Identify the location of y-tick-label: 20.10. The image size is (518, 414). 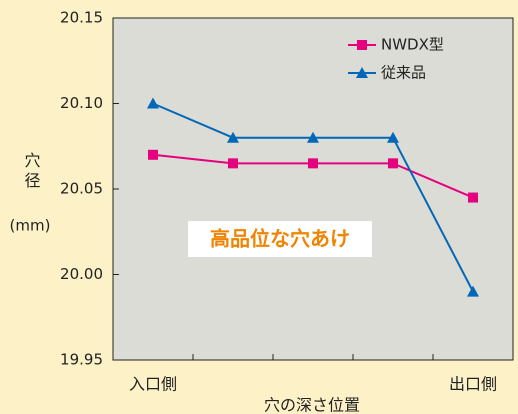
(81, 103).